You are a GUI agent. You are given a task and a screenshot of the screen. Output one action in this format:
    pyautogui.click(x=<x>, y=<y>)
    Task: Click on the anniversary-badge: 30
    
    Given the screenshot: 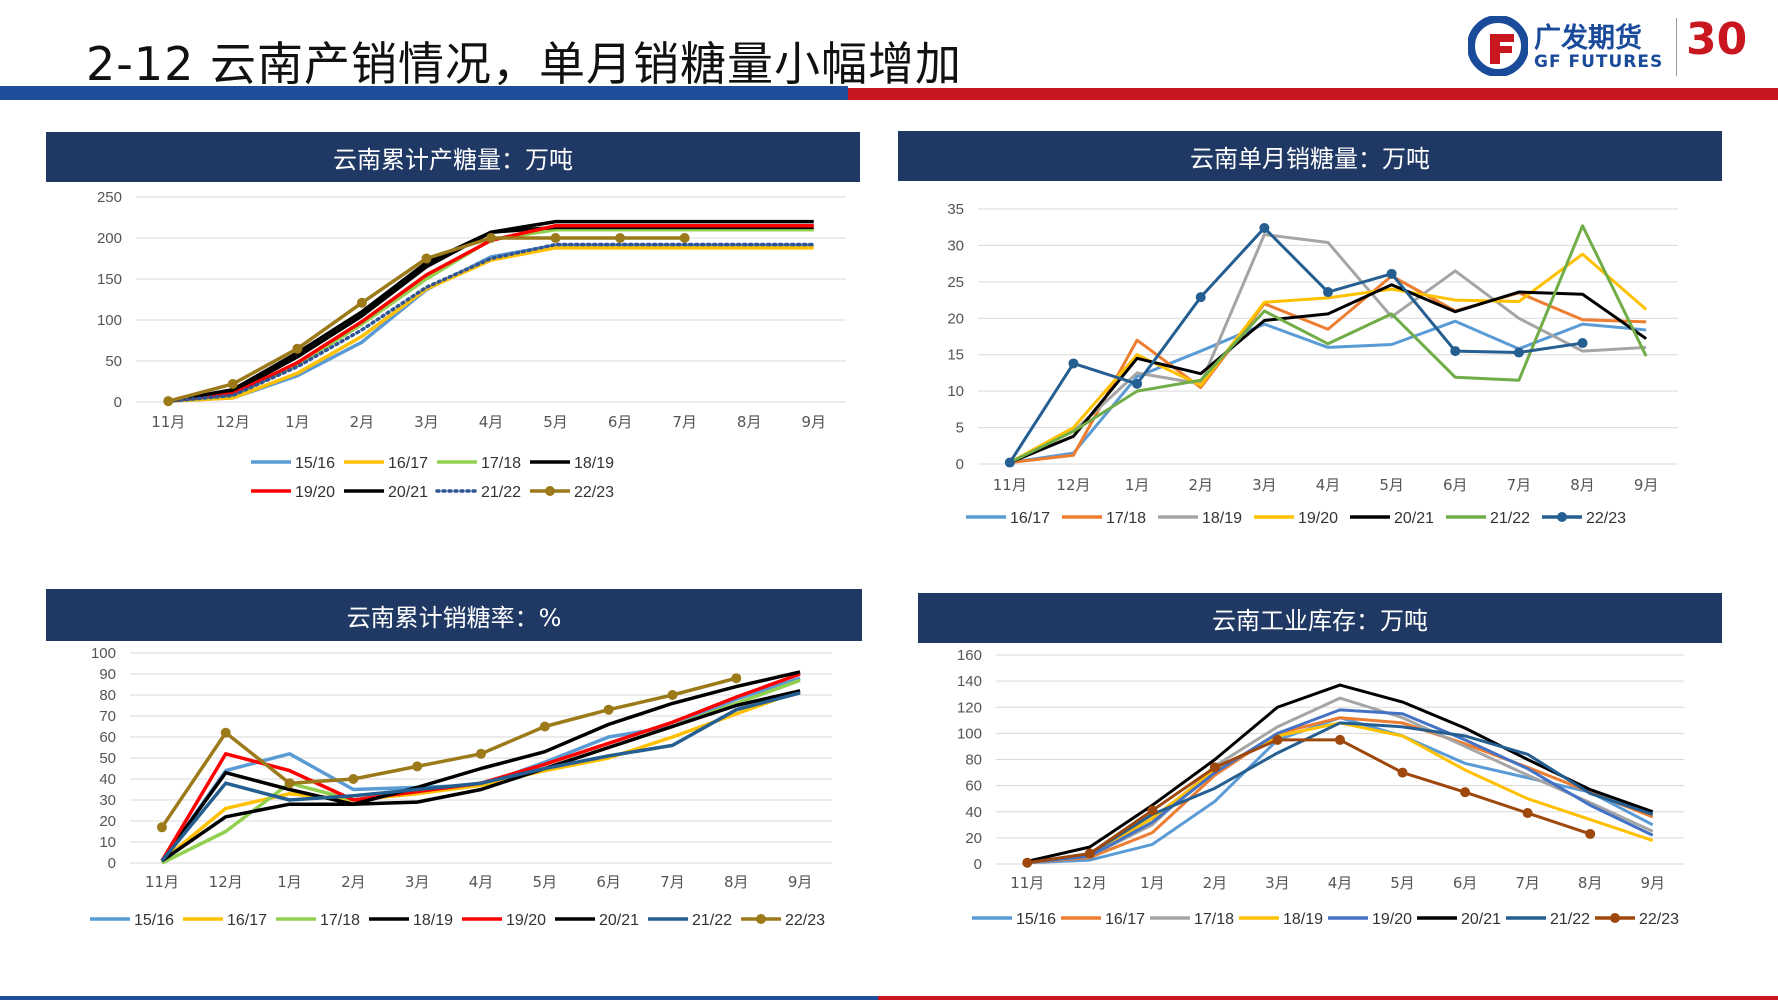 What is the action you would take?
    pyautogui.click(x=1717, y=39)
    